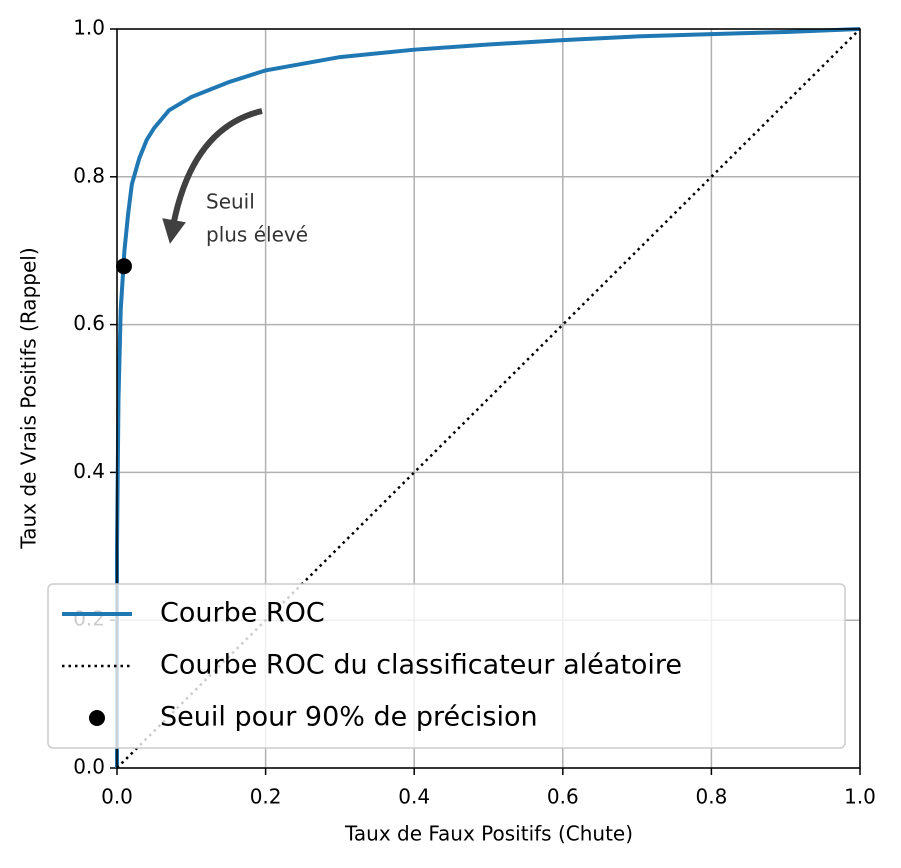  What do you see at coordinates (488, 834) in the screenshot?
I see `x-axis-label: Taux de Faux Positifs (Chute)` at bounding box center [488, 834].